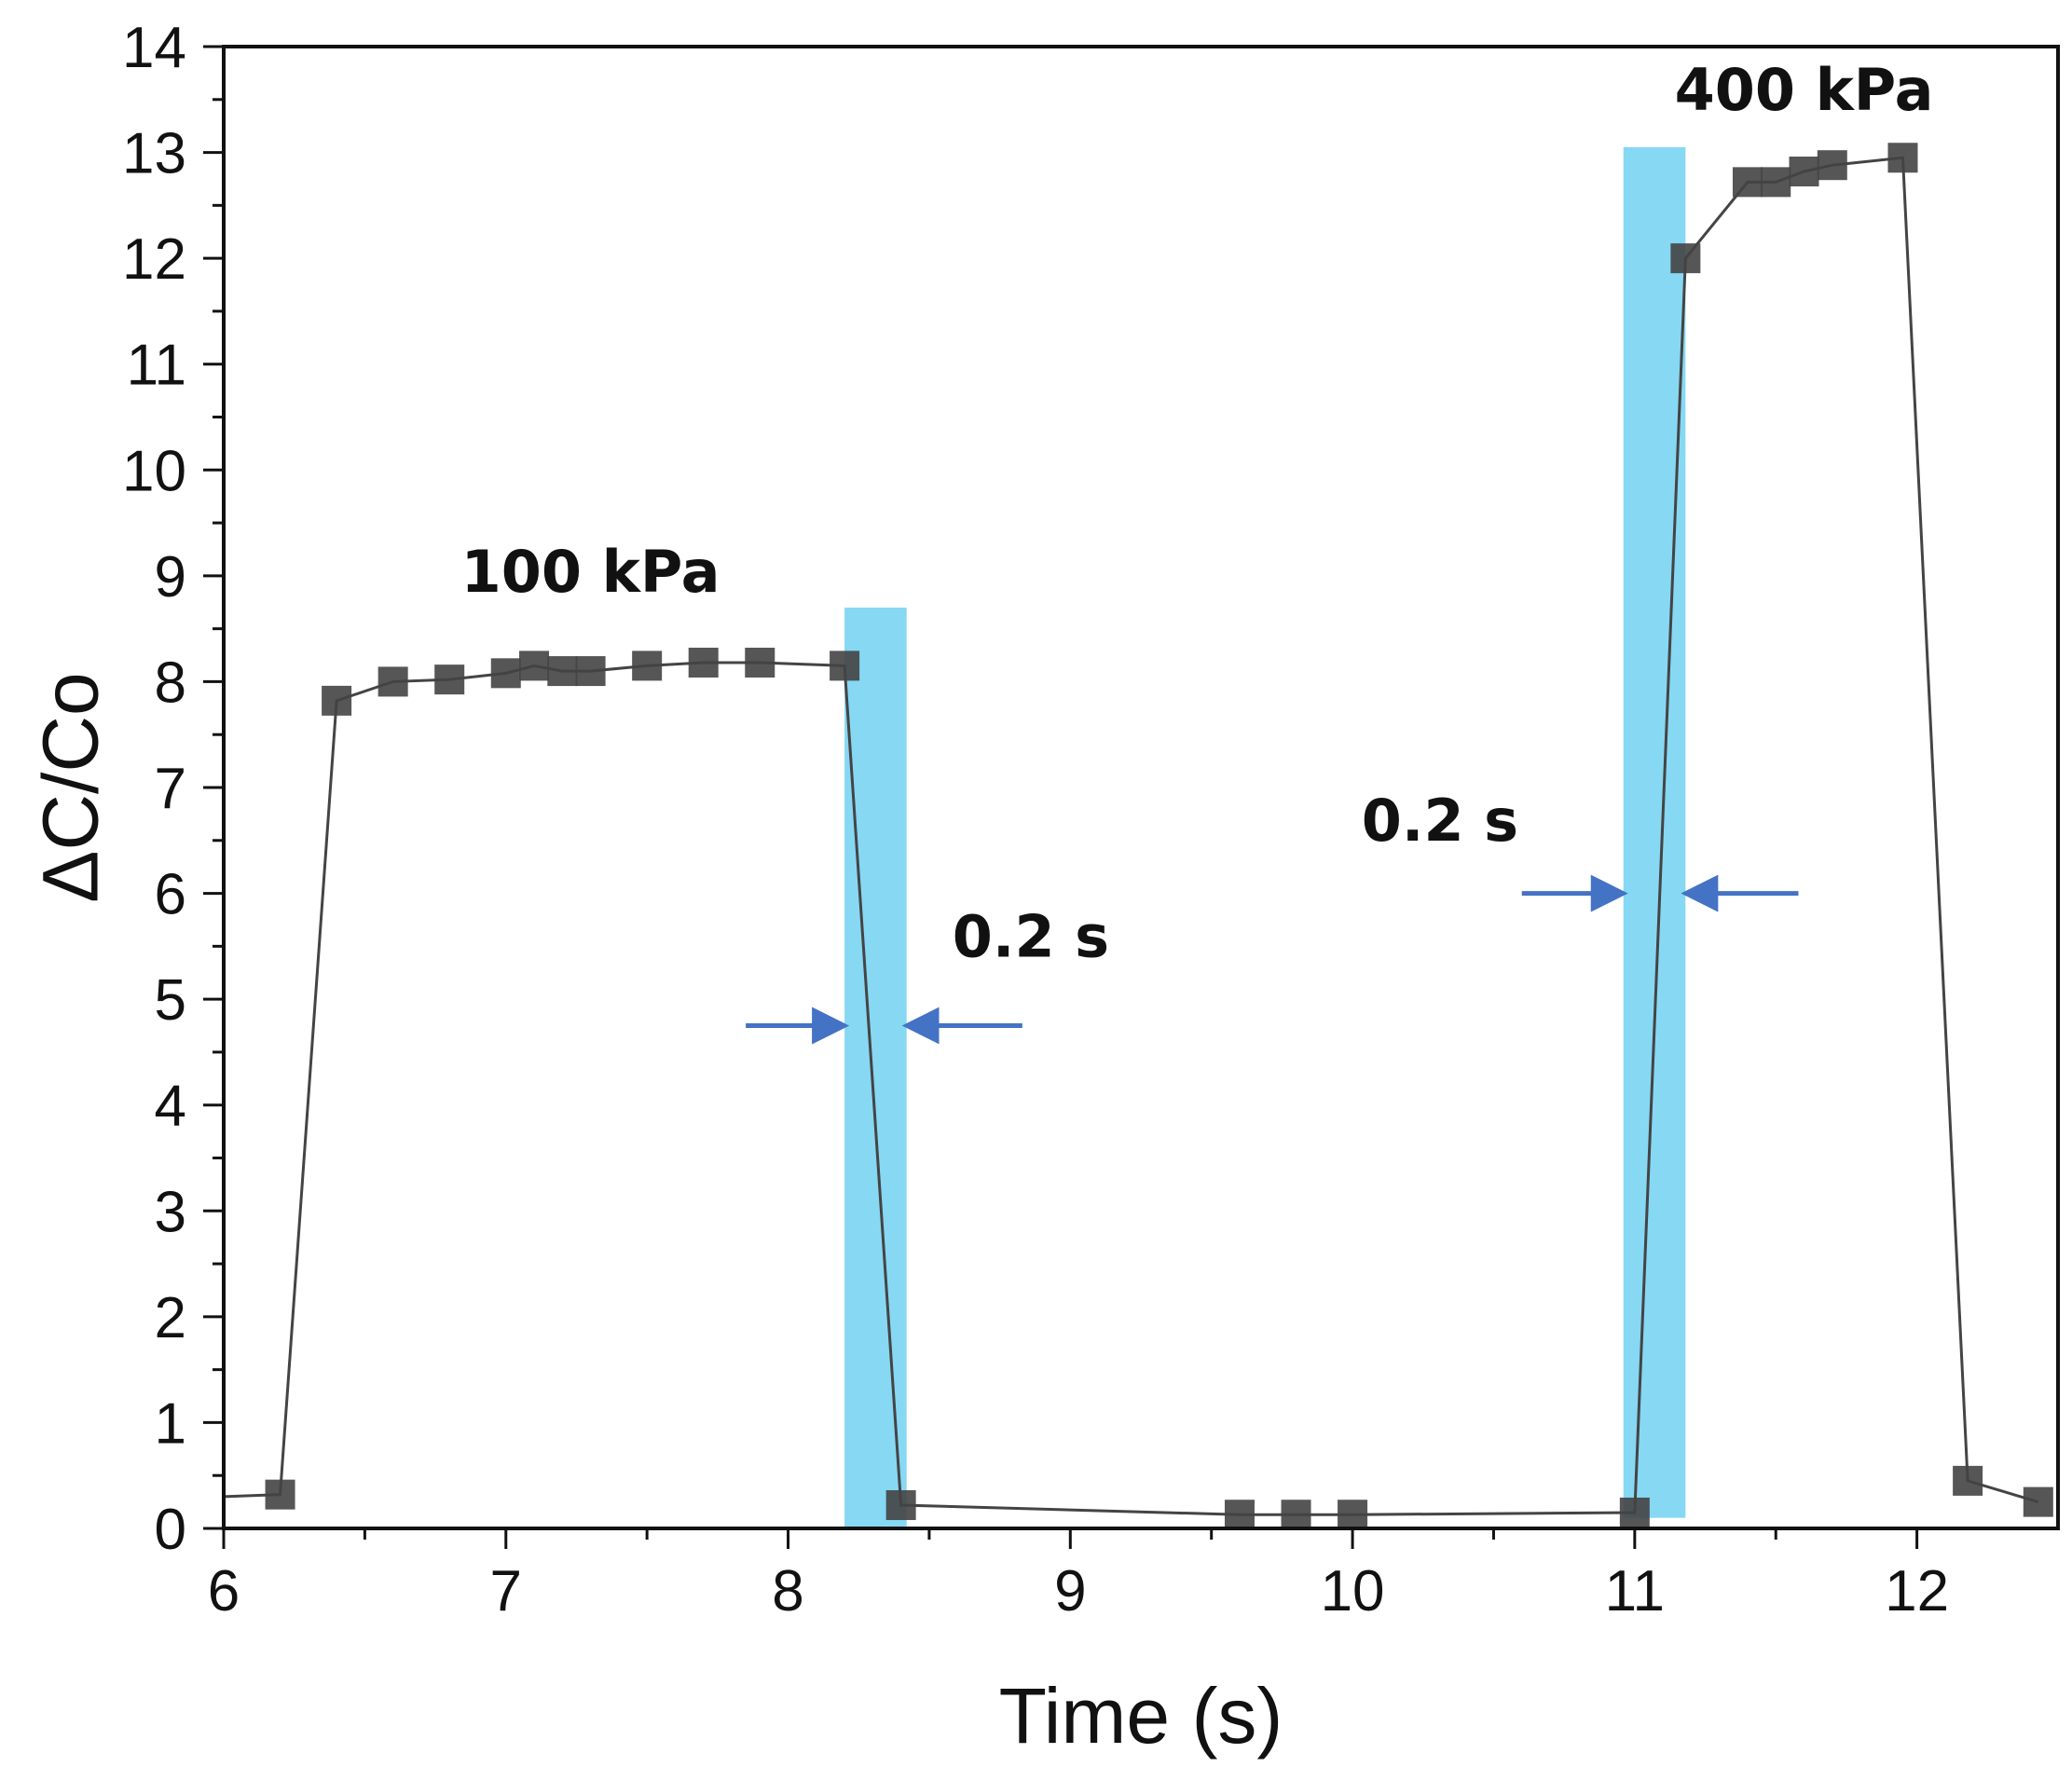 The image size is (2072, 1767). What do you see at coordinates (154, 48) in the screenshot?
I see `y-tick-label: 14` at bounding box center [154, 48].